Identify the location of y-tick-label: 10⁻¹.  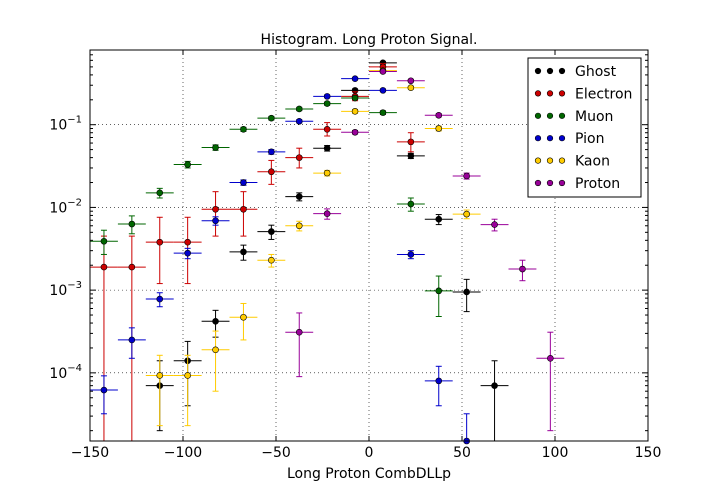
(65, 124).